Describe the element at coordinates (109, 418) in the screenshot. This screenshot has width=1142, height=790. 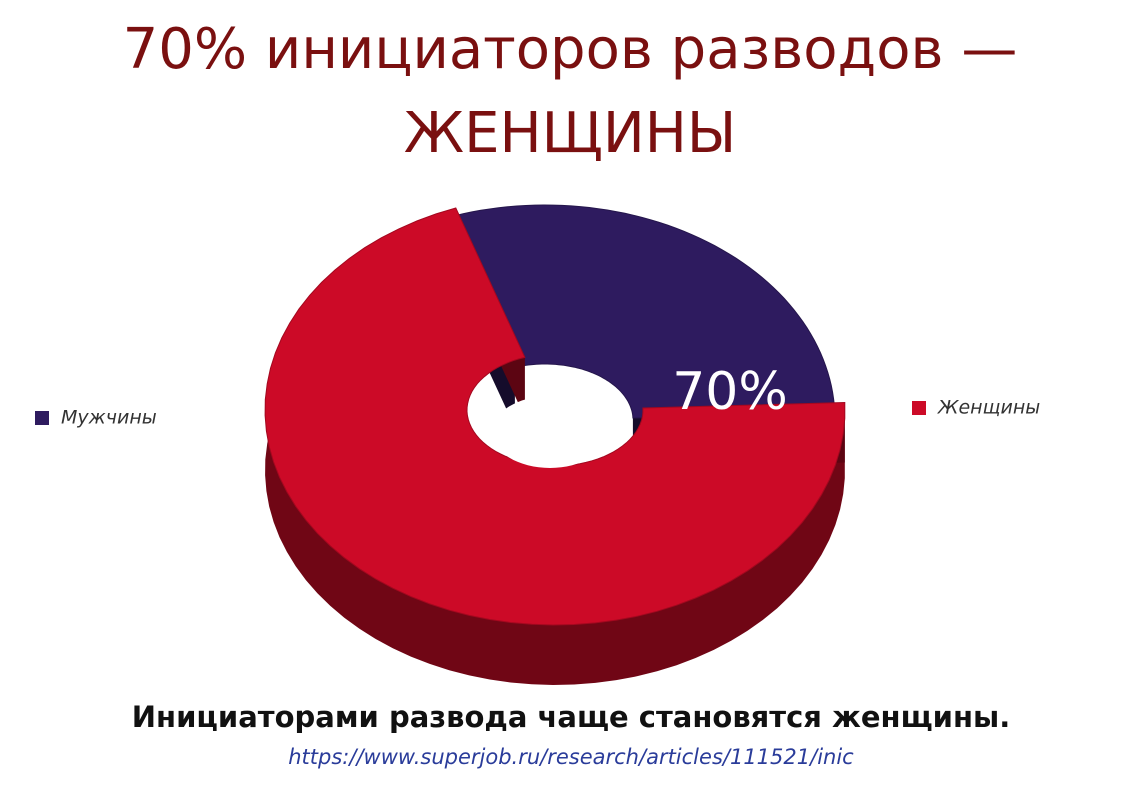
I see `legend-label: Мужчины` at that location.